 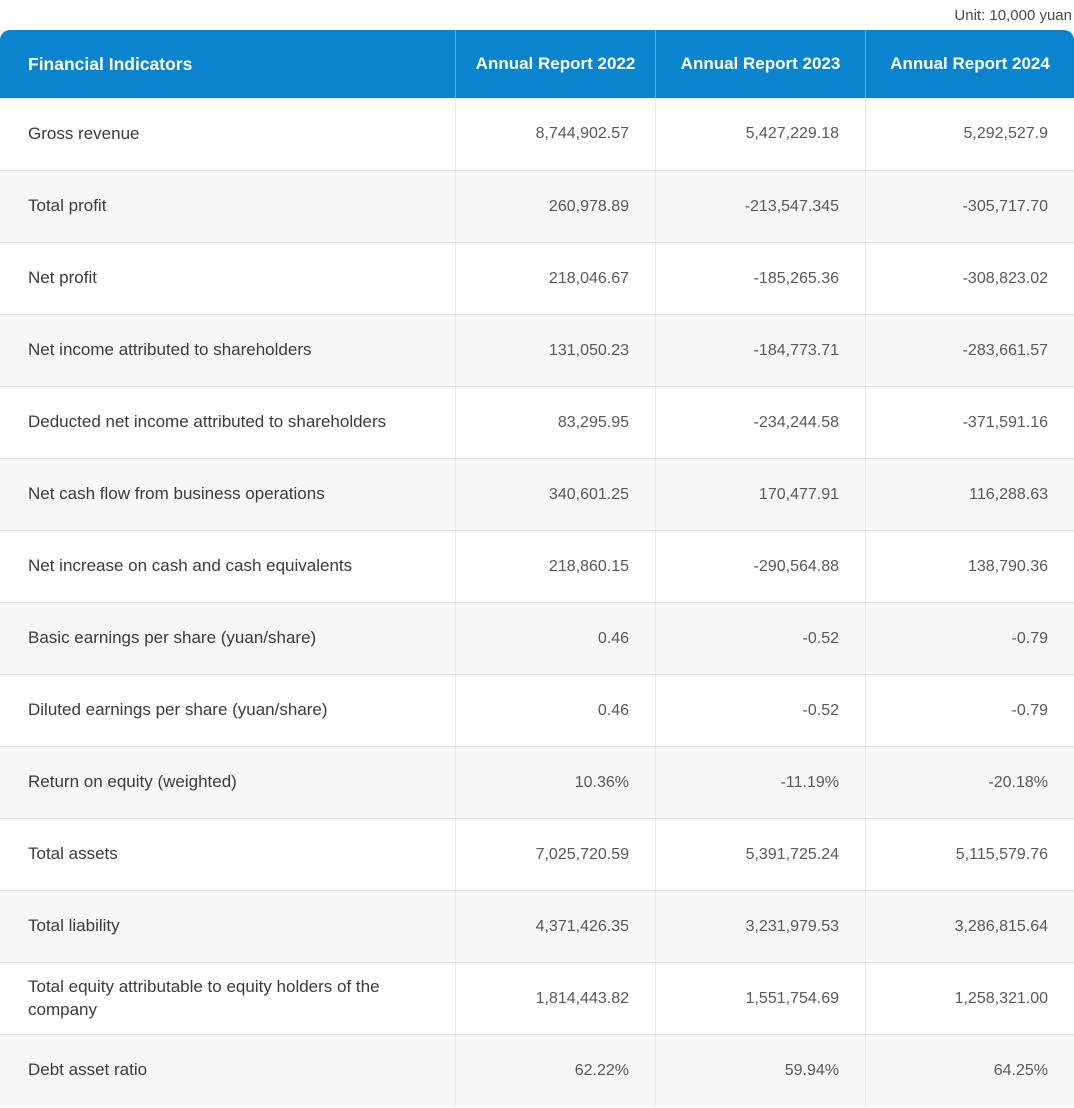 I want to click on row-label: Debt asset ratio, so click(x=88, y=1070).